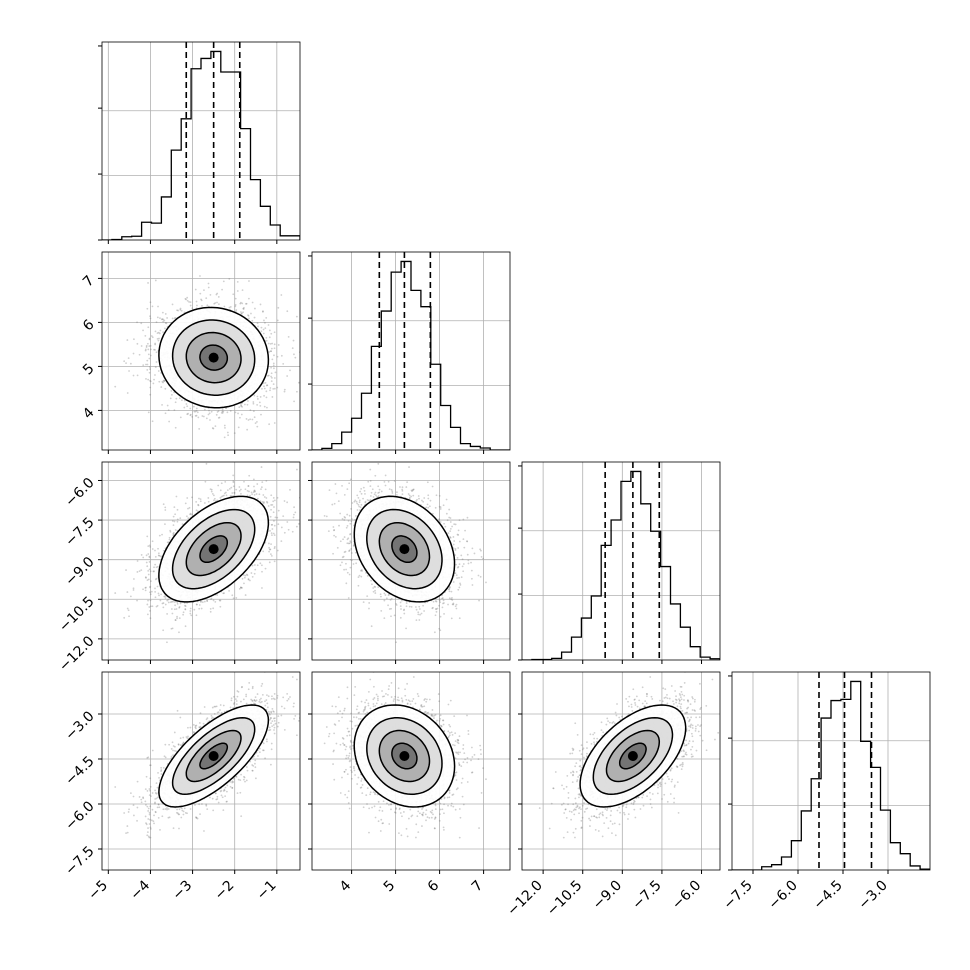  I want to click on density-peak, so click(213, 357).